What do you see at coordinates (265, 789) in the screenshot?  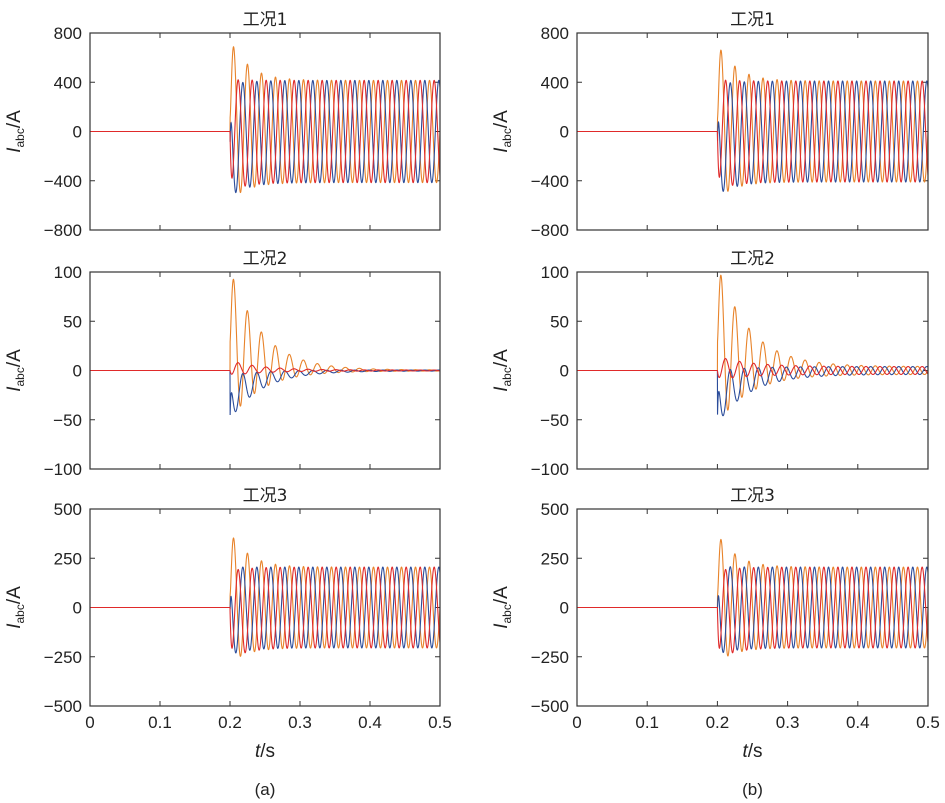 I see `panel-caption: (a)` at bounding box center [265, 789].